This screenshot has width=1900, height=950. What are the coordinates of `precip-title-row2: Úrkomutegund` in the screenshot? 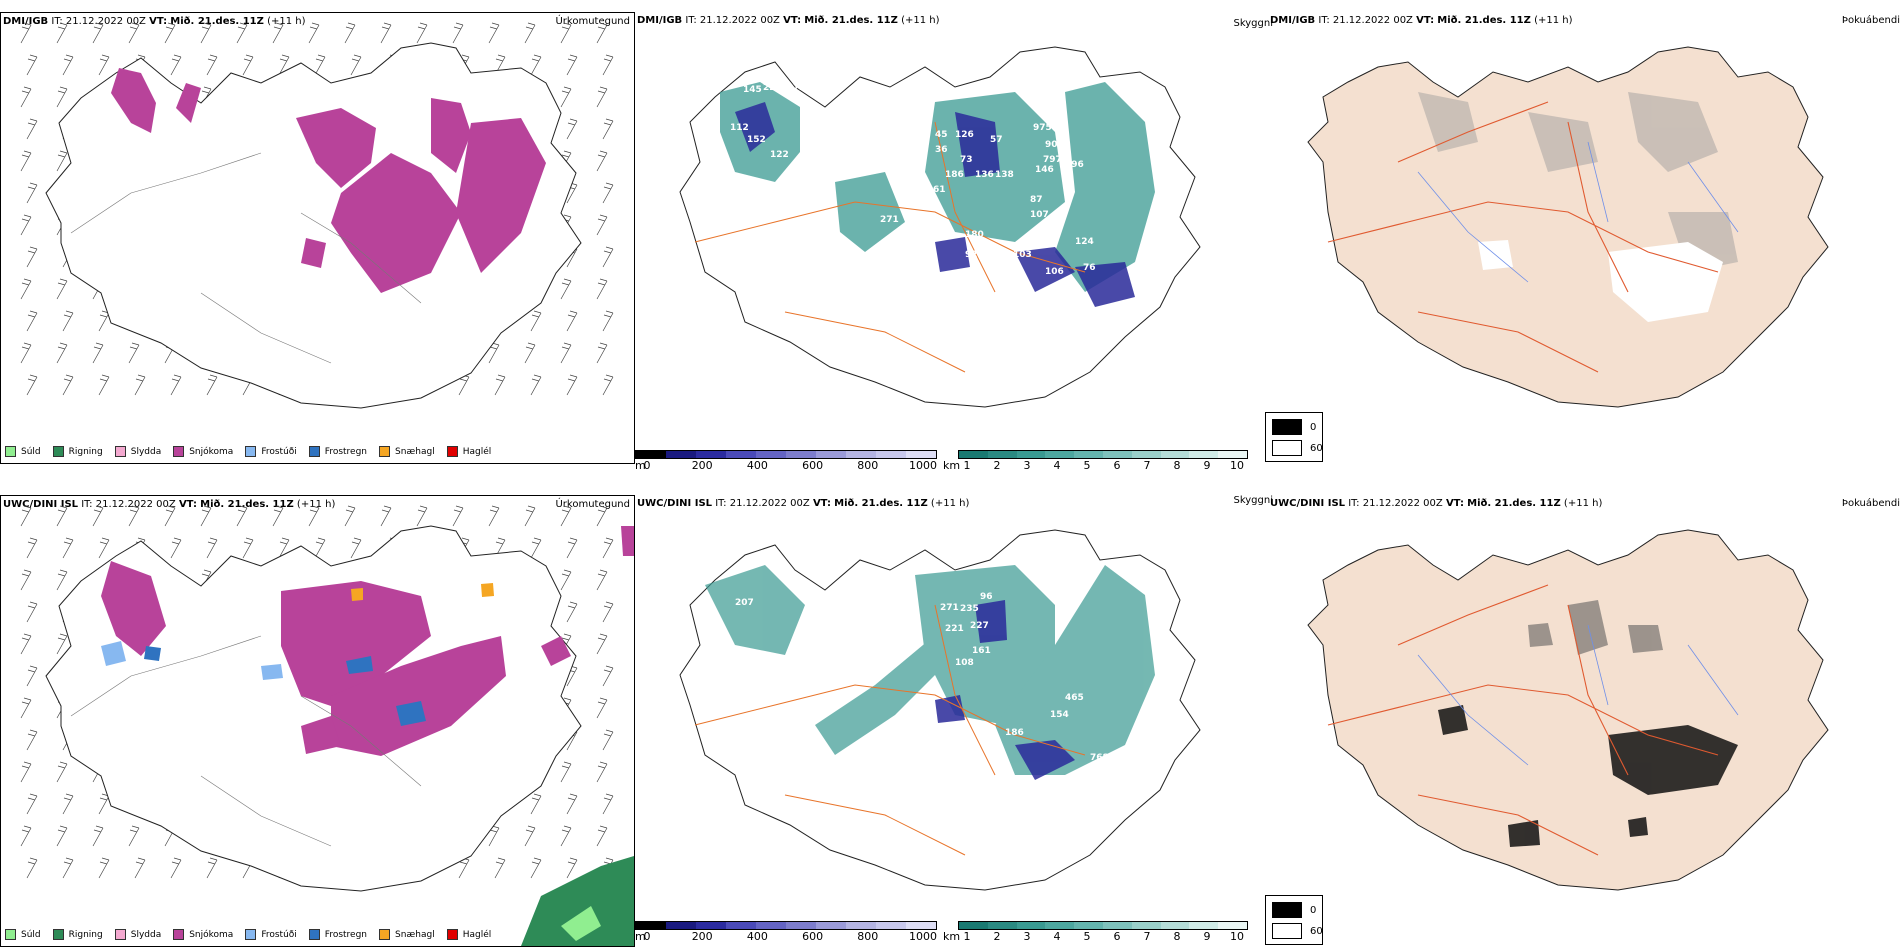 It's located at (592, 504).